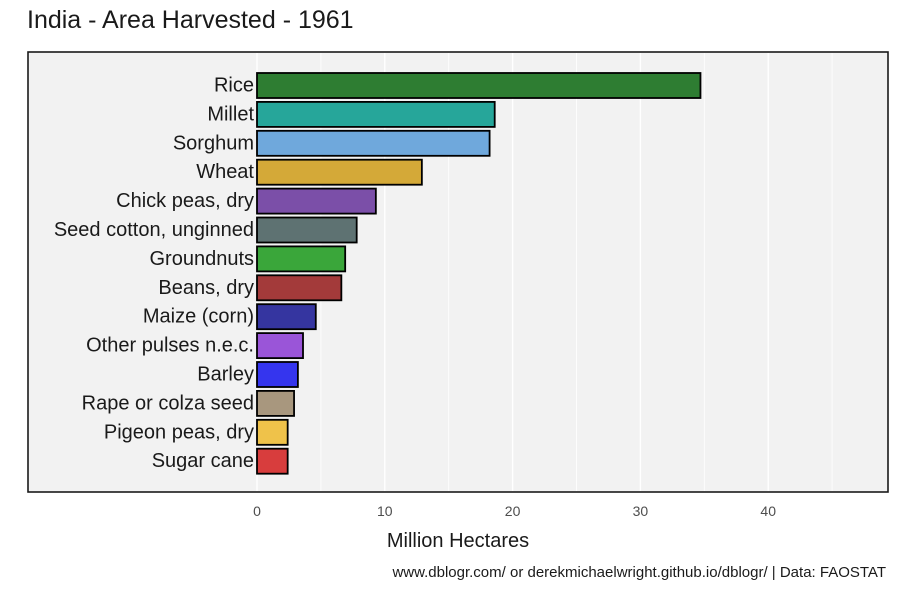 The height and width of the screenshot is (600, 900). I want to click on category-label: Other pulses n.e.c., so click(170, 346).